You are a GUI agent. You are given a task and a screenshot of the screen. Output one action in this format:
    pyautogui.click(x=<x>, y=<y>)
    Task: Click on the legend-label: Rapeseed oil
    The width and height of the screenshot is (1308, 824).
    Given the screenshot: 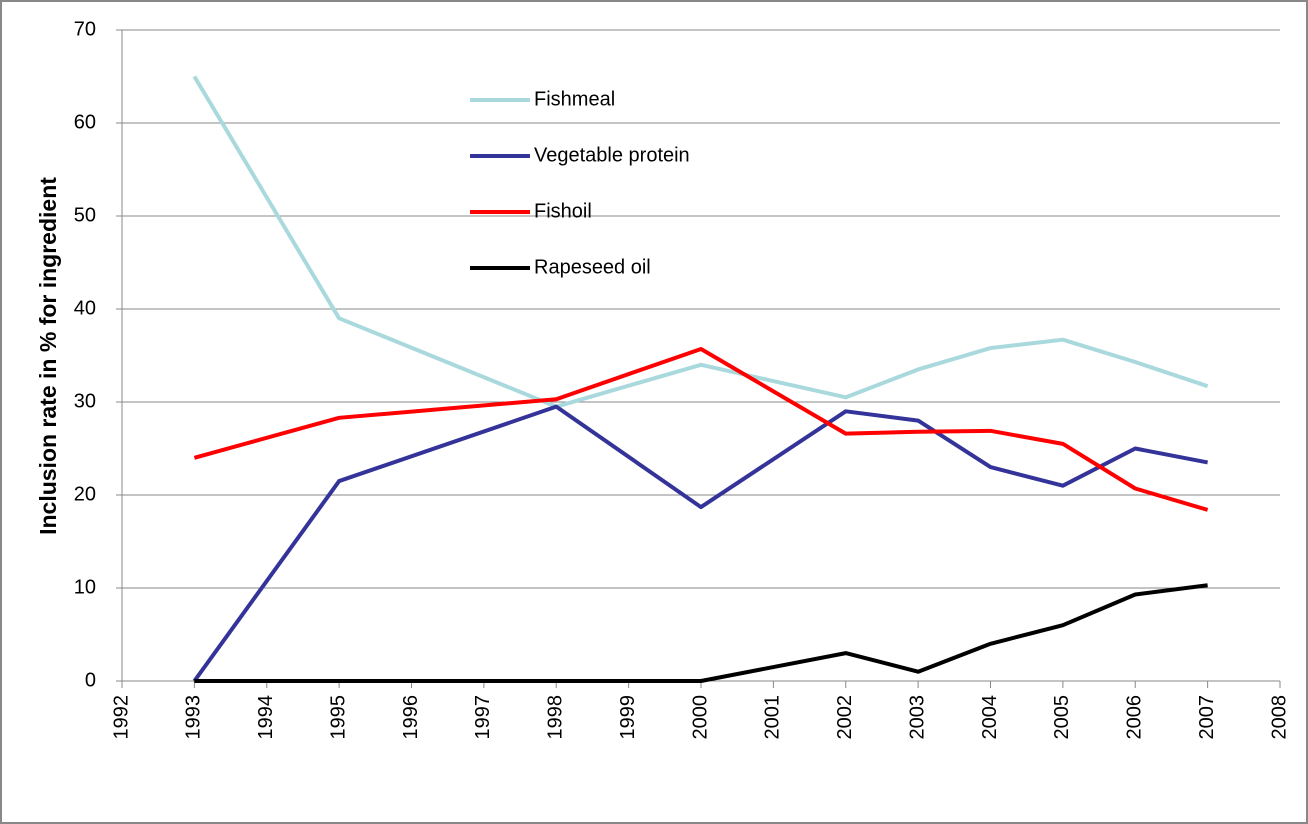 What is the action you would take?
    pyautogui.click(x=592, y=267)
    